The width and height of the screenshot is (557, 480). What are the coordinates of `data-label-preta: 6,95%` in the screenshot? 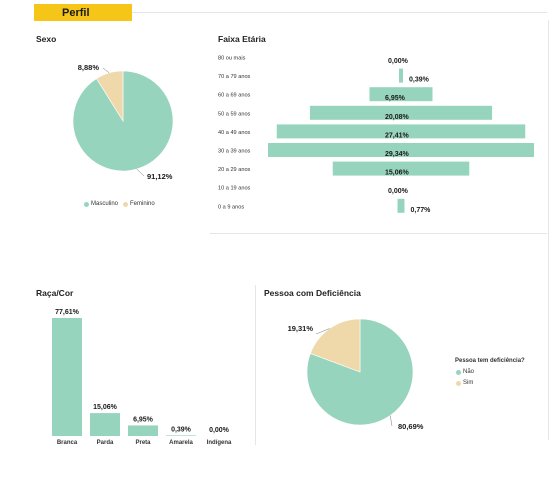 It's located at (143, 419).